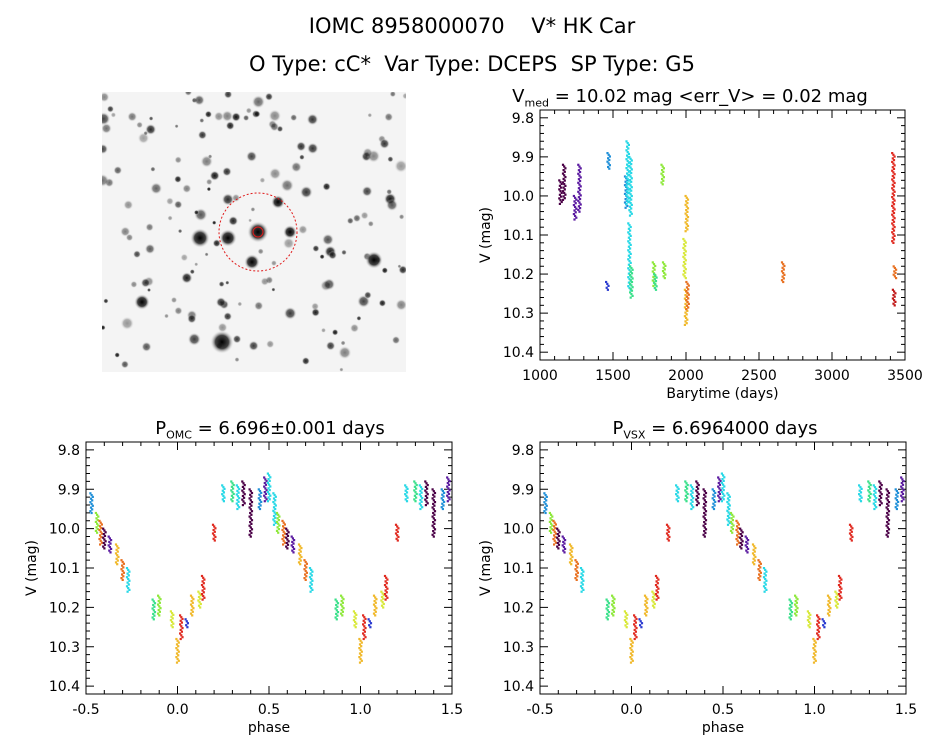 This screenshot has width=944, height=747. I want to click on phase-omc-title: POMC = 6.696±0.001 days, so click(270, 430).